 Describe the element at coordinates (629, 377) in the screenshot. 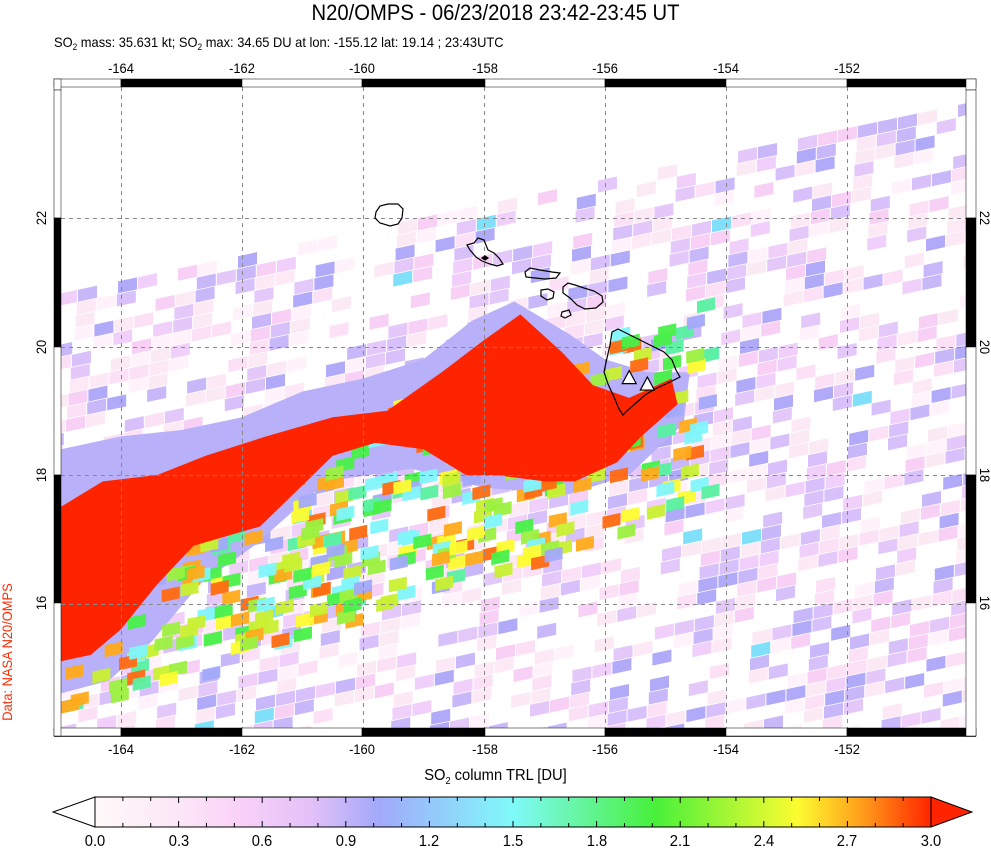

I see `volcano-marker-icon` at that location.